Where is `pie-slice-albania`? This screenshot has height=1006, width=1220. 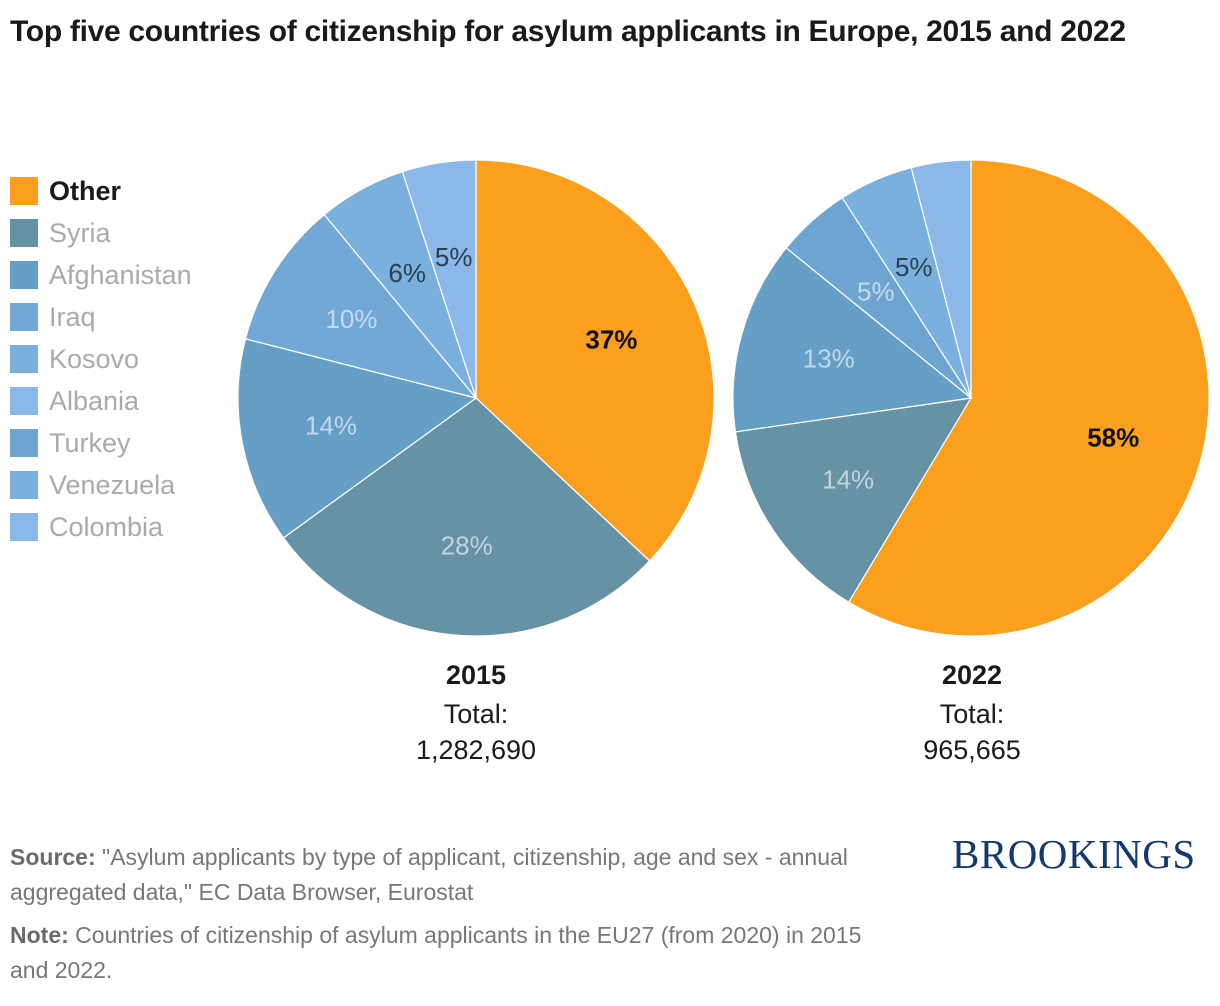
pie-slice-albania is located at coordinates (439, 279).